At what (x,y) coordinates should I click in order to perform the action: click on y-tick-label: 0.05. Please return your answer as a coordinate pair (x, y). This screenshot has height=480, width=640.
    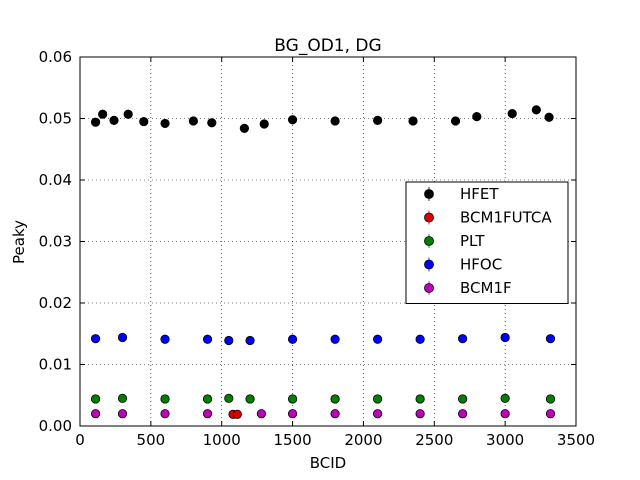
    Looking at the image, I should click on (55, 119).